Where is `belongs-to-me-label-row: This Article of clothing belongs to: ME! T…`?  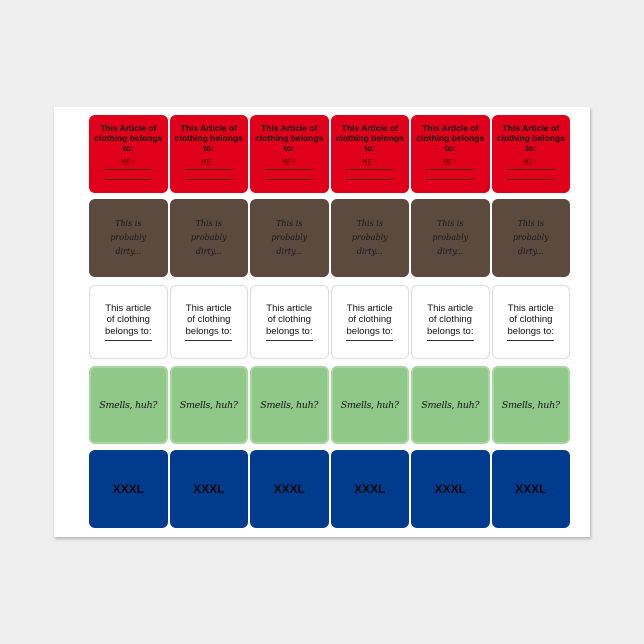
belongs-to-me-label-row: This Article of clothing belongs to: ME! T… is located at coordinates (329, 154).